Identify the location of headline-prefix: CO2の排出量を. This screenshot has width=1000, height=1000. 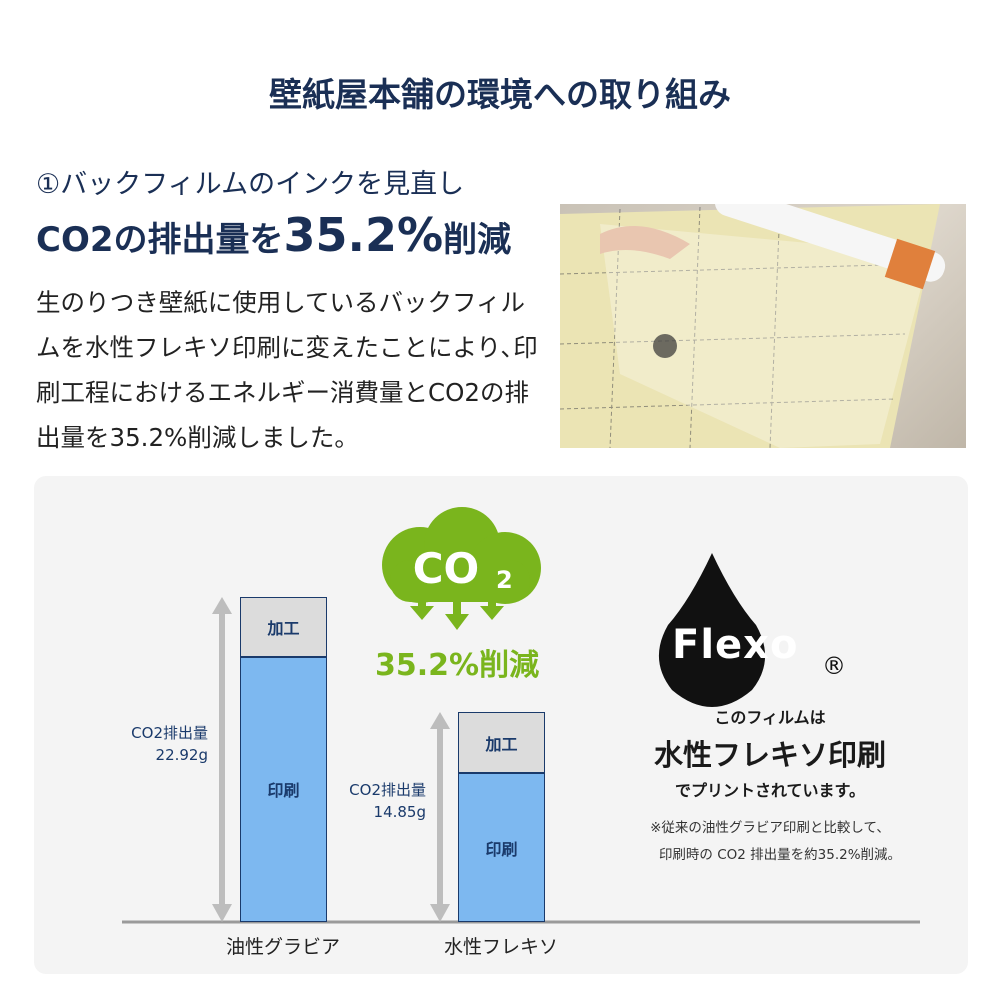
(160, 240).